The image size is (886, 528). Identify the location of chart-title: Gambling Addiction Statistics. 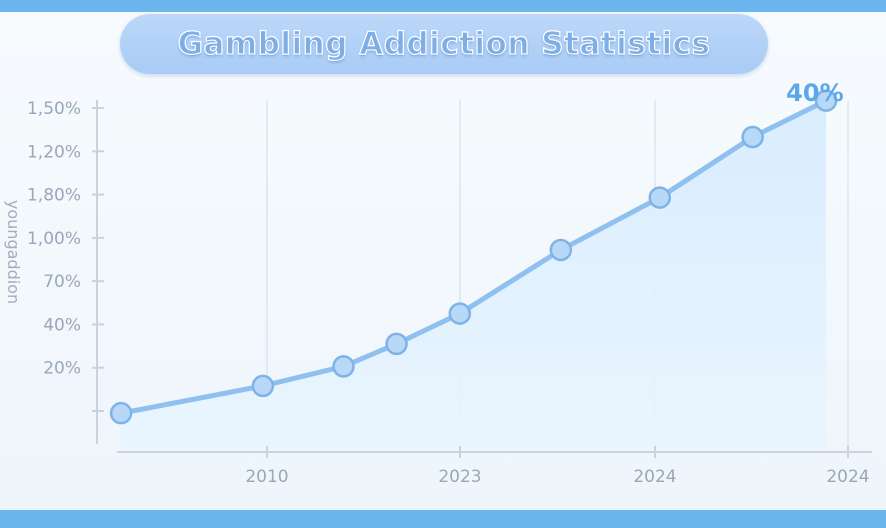
(444, 43).